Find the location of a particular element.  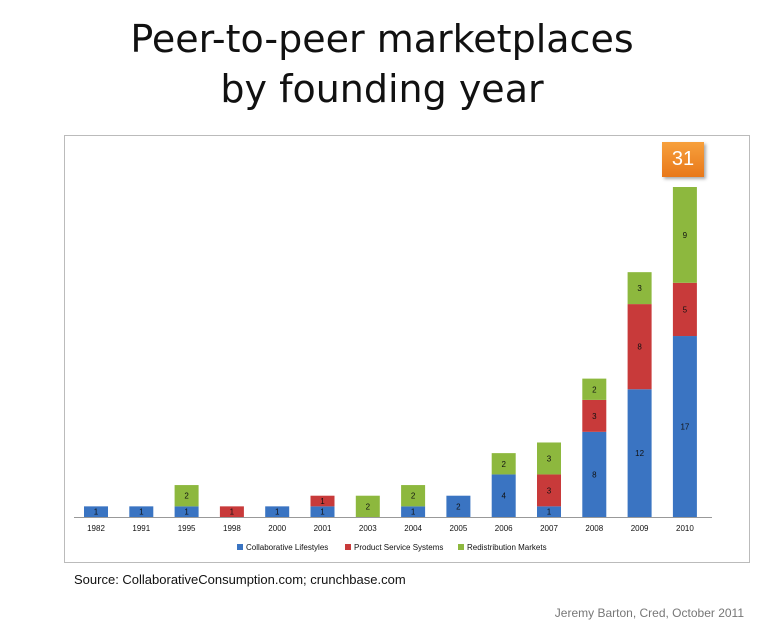

x-tick-label: 2007 is located at coordinates (549, 528).